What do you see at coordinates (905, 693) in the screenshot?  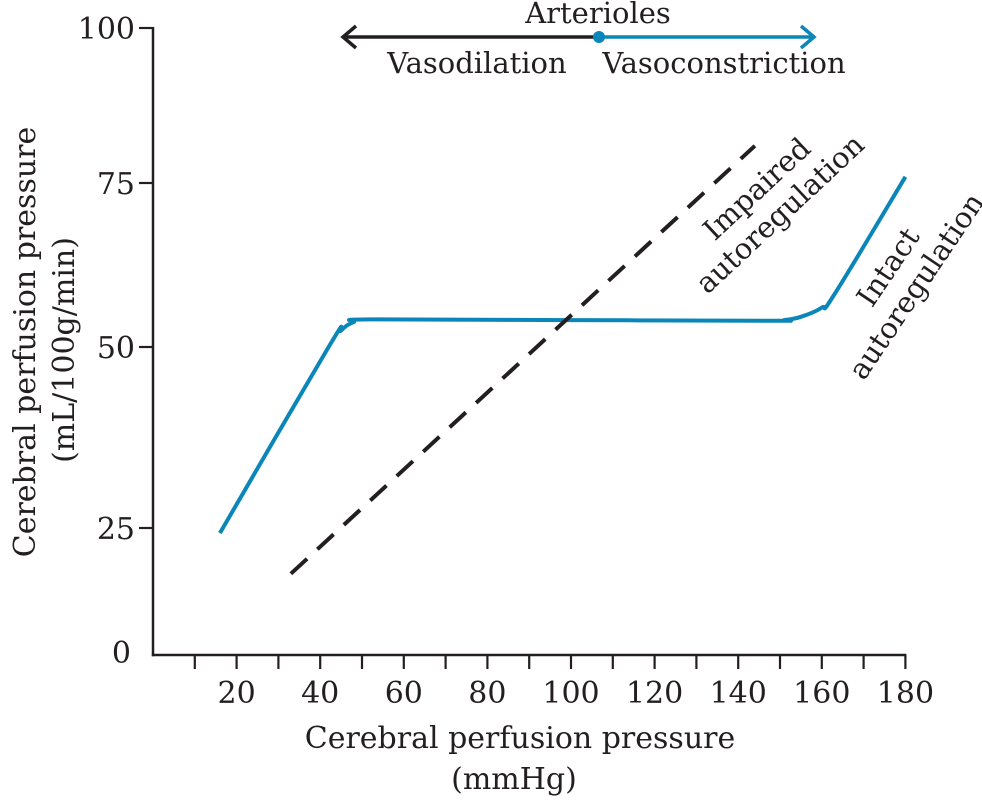 I see `x-tick-label: 180` at bounding box center [905, 693].